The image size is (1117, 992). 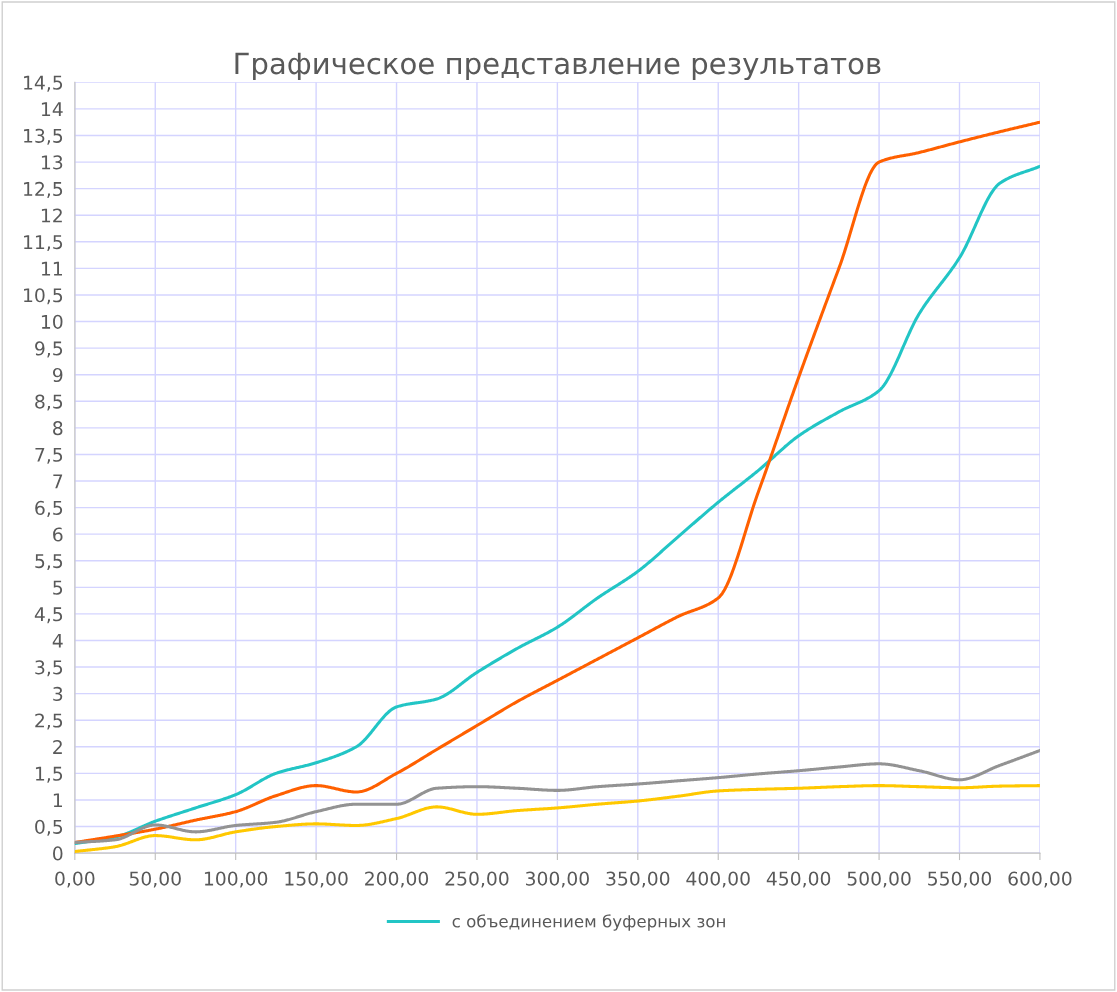 I want to click on y-tick-label: 13, so click(x=52, y=162).